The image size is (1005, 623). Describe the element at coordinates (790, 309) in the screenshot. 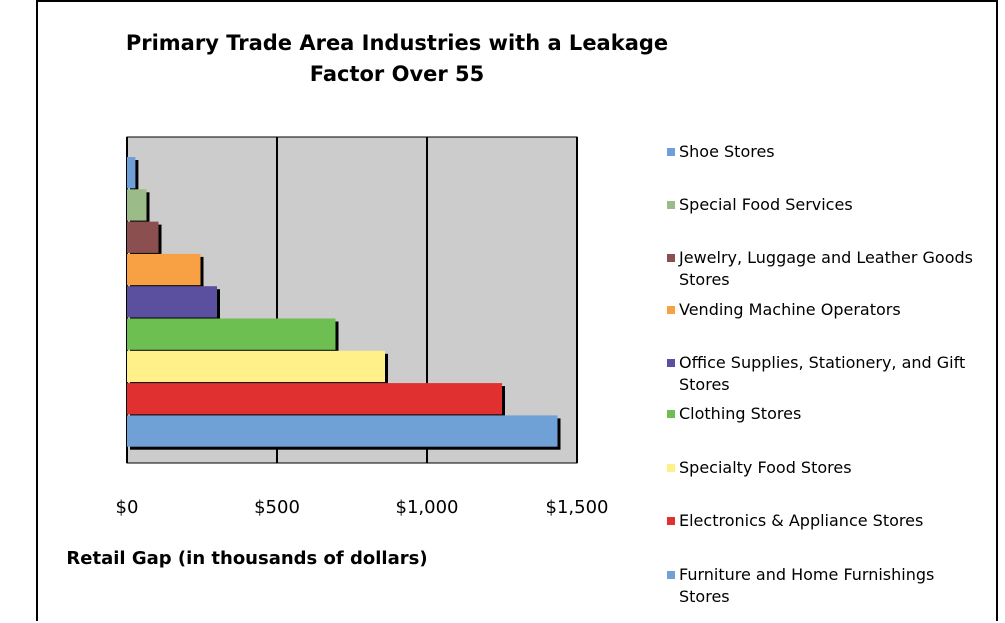

I see `legend-label: Vending Machine Operators` at that location.